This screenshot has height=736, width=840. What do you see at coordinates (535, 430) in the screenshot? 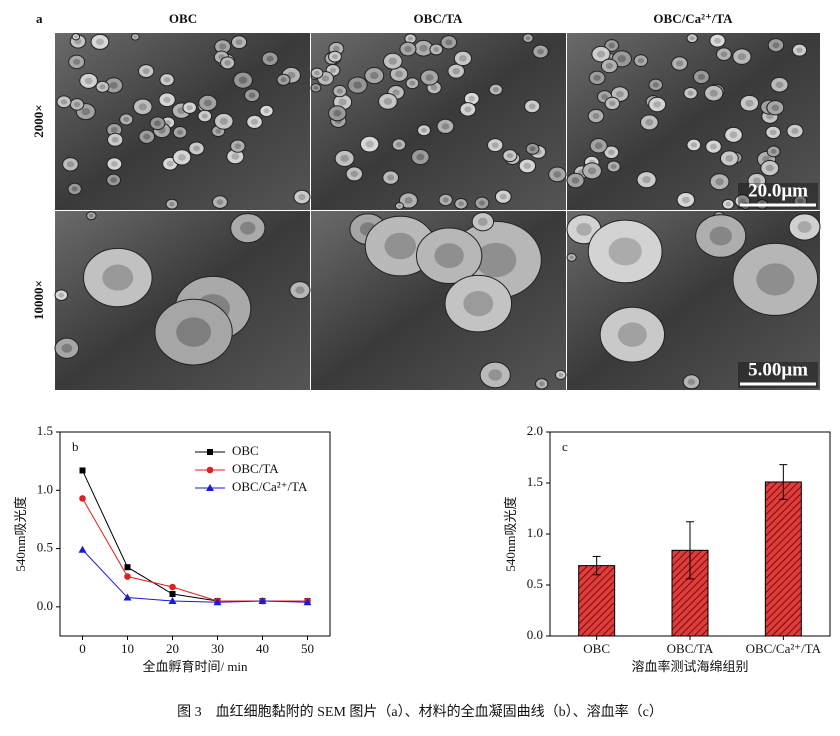
I see `y-tick-label: 2.0` at bounding box center [535, 430].